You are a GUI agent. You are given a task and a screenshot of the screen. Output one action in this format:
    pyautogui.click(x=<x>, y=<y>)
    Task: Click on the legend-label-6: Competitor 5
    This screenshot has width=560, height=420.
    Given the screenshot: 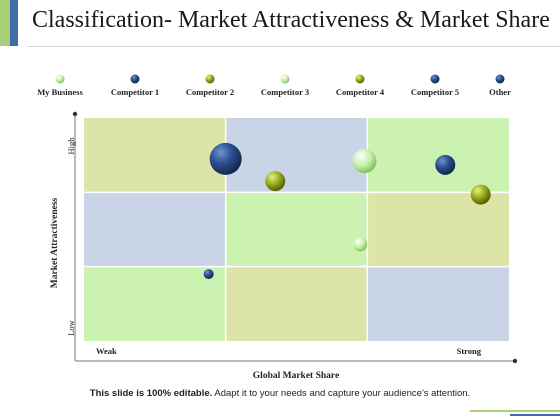 What is the action you would take?
    pyautogui.click(x=435, y=92)
    